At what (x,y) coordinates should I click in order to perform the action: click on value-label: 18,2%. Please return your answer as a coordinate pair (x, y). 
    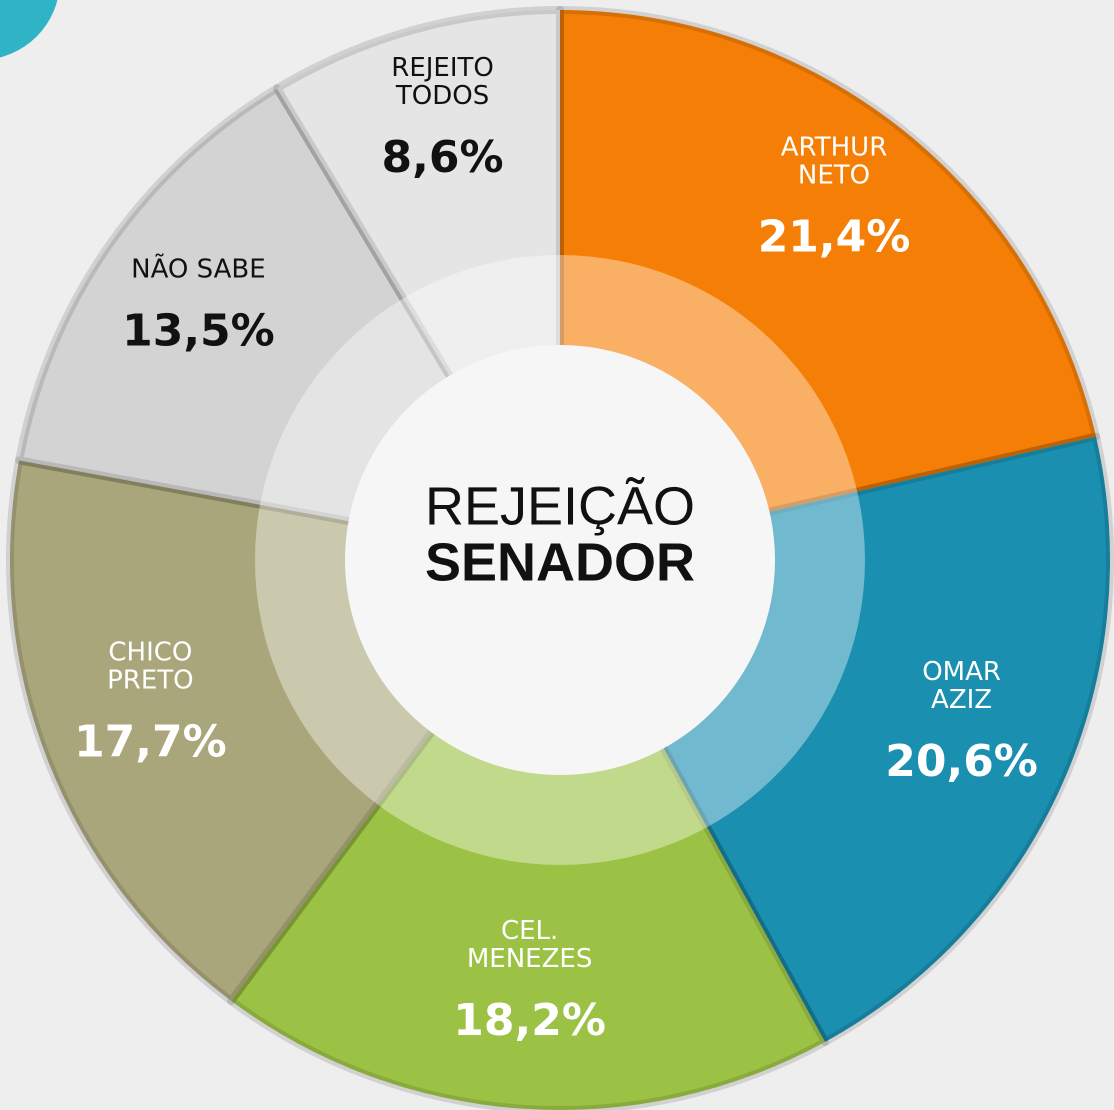
    Looking at the image, I should click on (529, 1020).